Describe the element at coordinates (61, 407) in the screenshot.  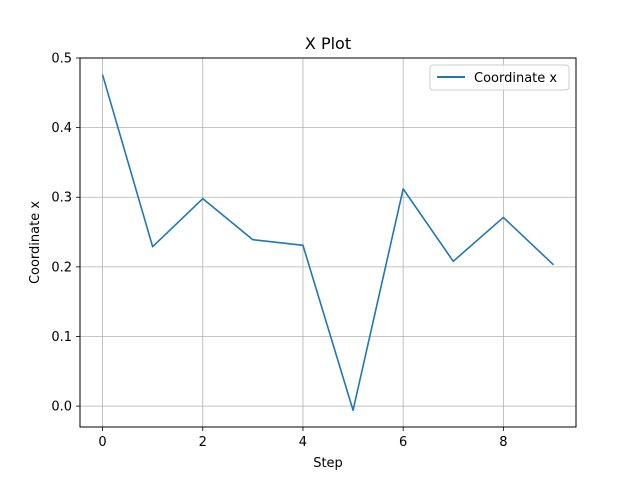
I see `y-tick-label: 0.0` at that location.